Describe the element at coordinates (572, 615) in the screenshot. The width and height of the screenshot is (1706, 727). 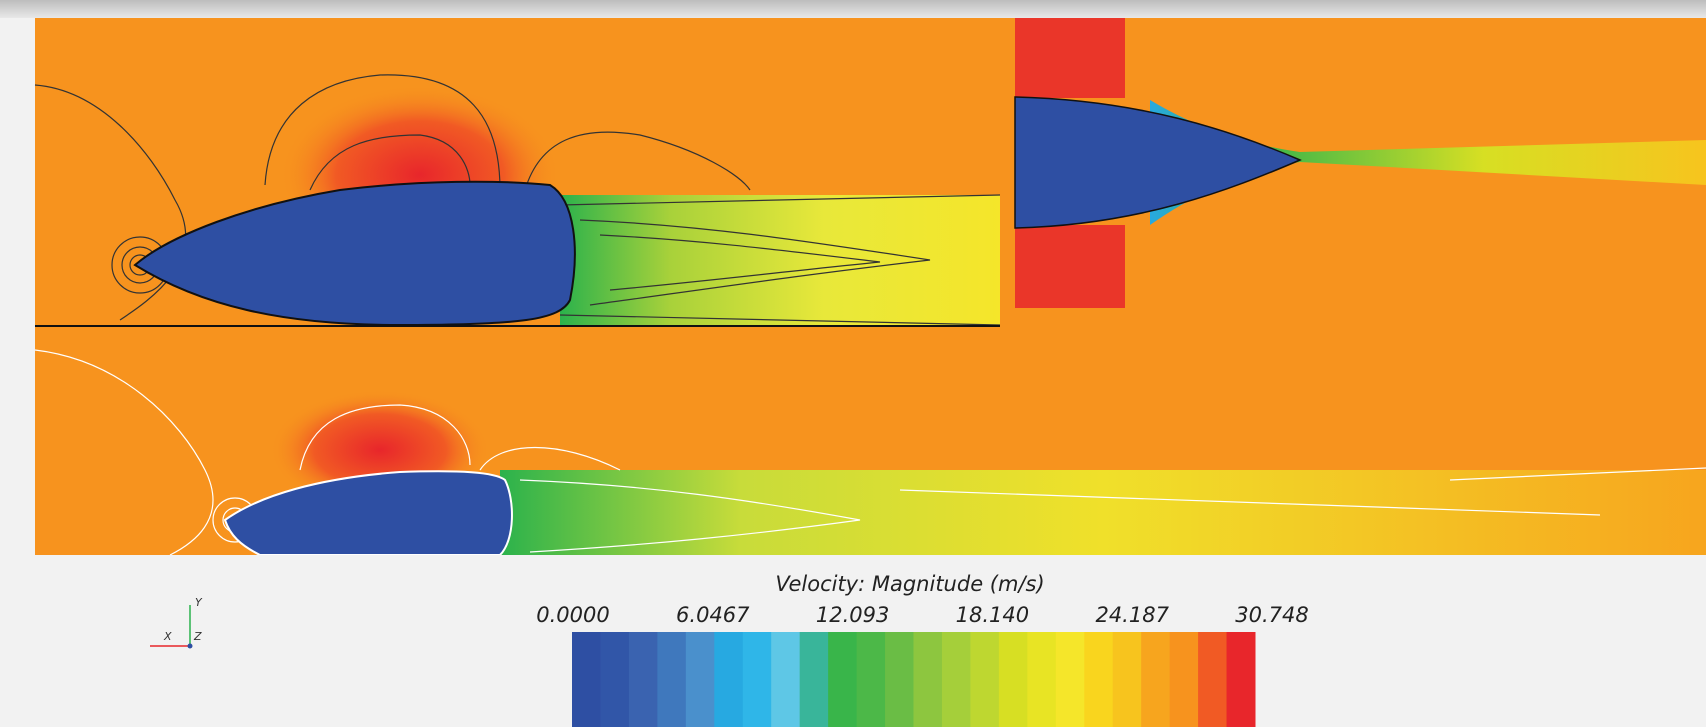
I see `colorbar-label: 0.0000` at that location.